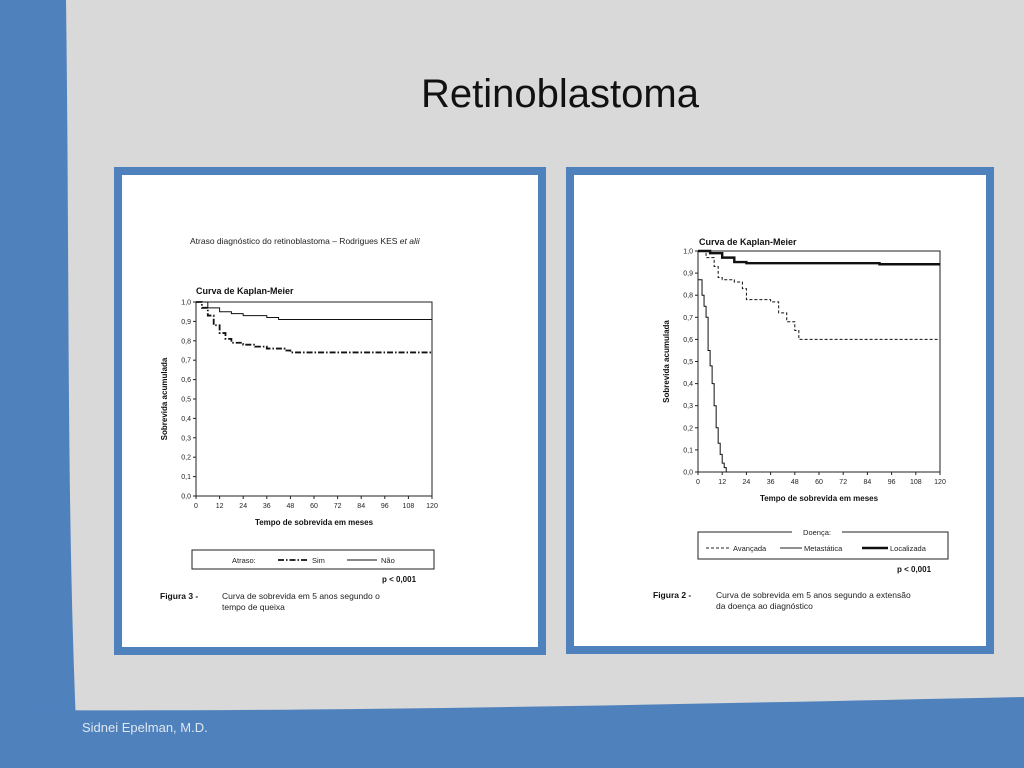 This screenshot has height=768, width=1024. I want to click on series-sim-line, so click(314, 327).